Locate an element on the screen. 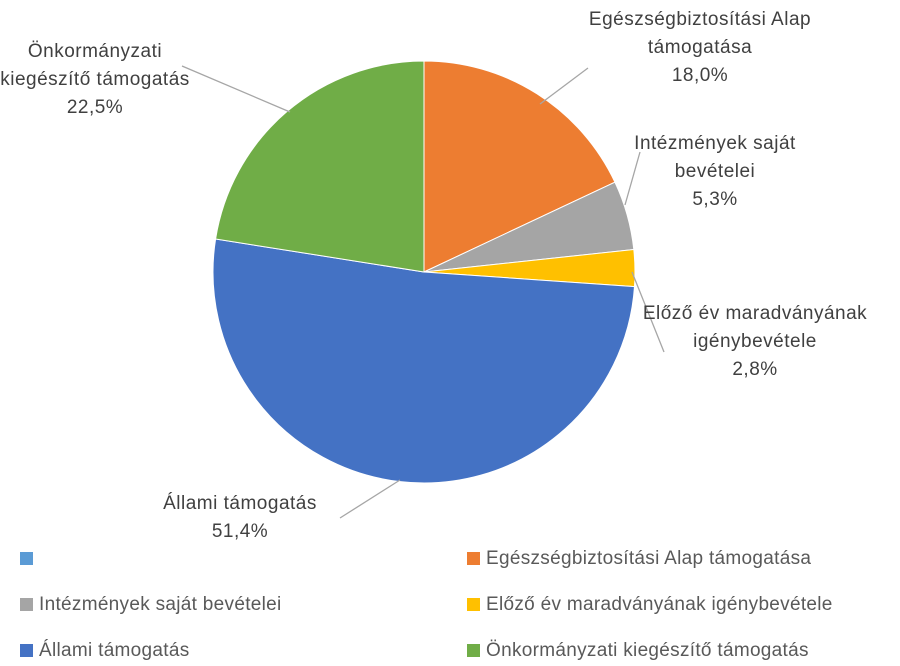 This screenshot has height=666, width=900. slice-value: 5,3% is located at coordinates (715, 199).